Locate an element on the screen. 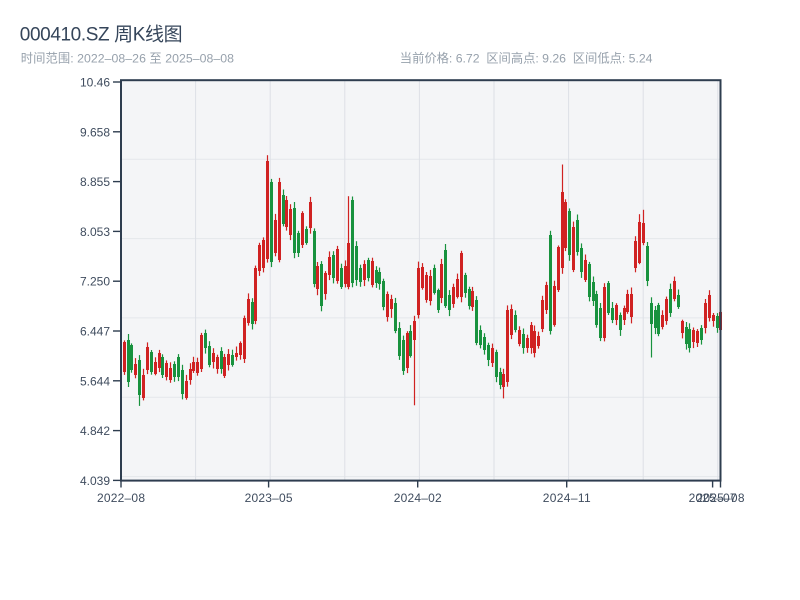 The width and height of the screenshot is (800, 600). svg-text: 时间范围: 2022–08–26 至 2025–08–08 is located at coordinates (127, 59).